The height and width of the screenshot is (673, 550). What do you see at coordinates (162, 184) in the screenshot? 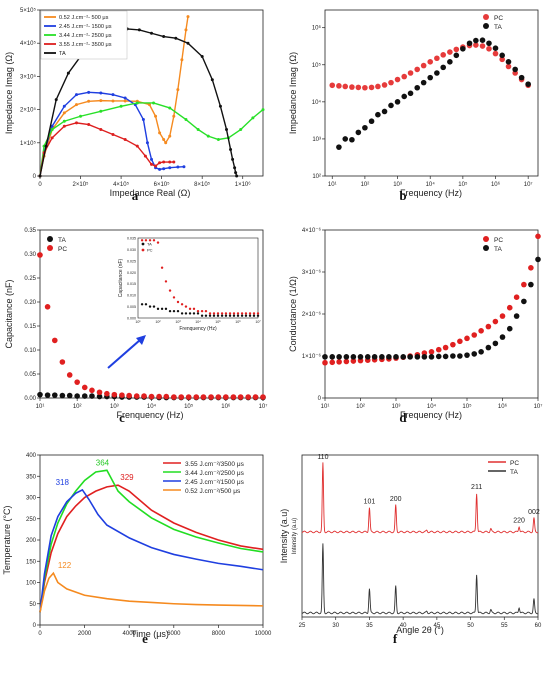
I see `x-tick-label: 6×10⁵` at bounding box center [162, 184].